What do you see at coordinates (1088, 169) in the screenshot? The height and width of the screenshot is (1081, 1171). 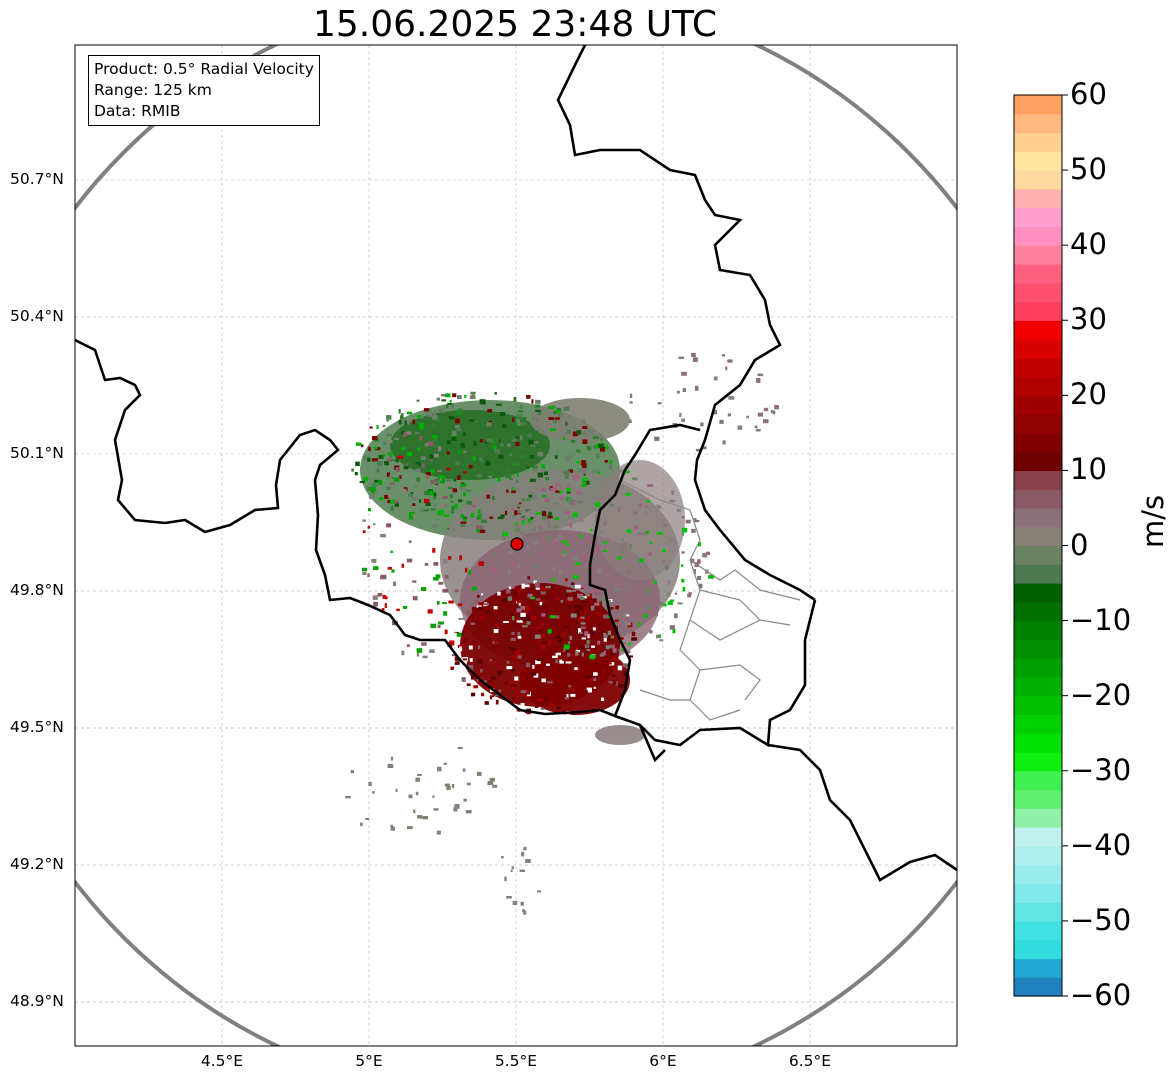 I see `colorbar-tick-label: 50` at bounding box center [1088, 169].